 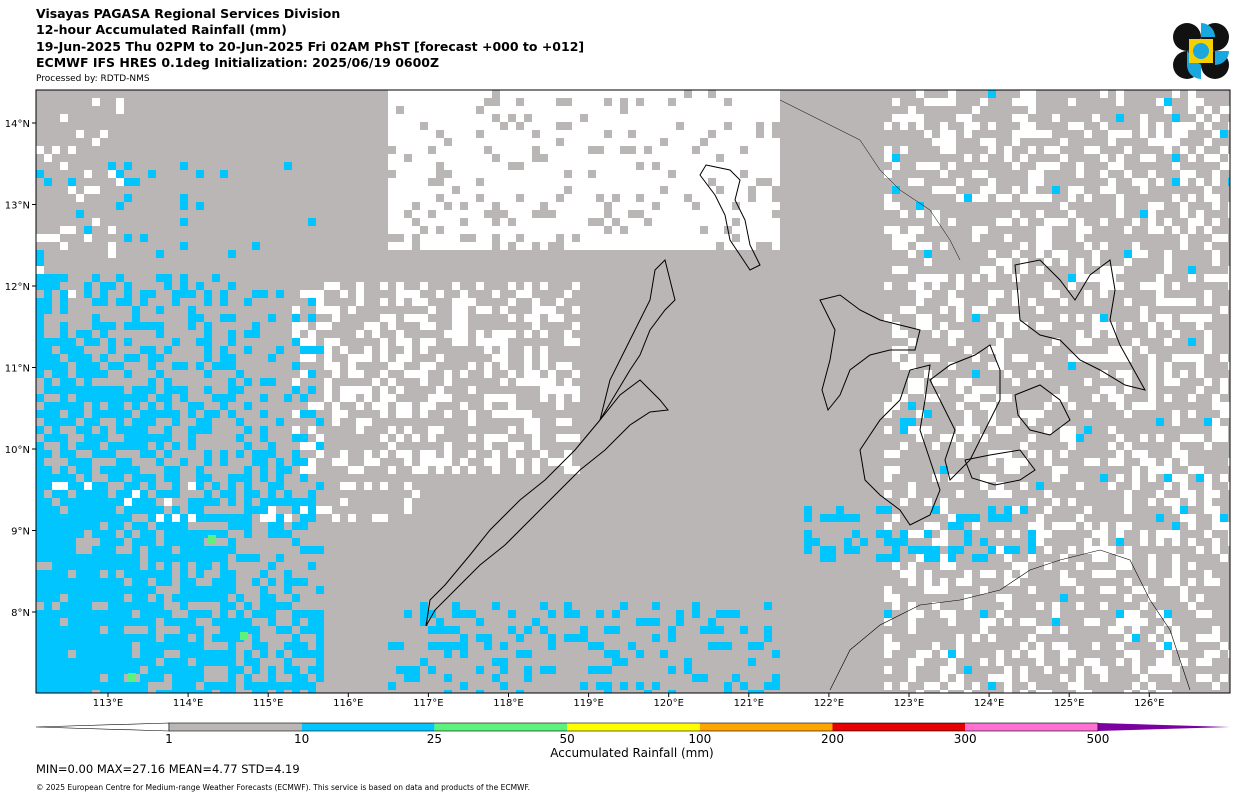 What do you see at coordinates (17, 450) in the screenshot?
I see `lat-label: 10°N` at bounding box center [17, 450].